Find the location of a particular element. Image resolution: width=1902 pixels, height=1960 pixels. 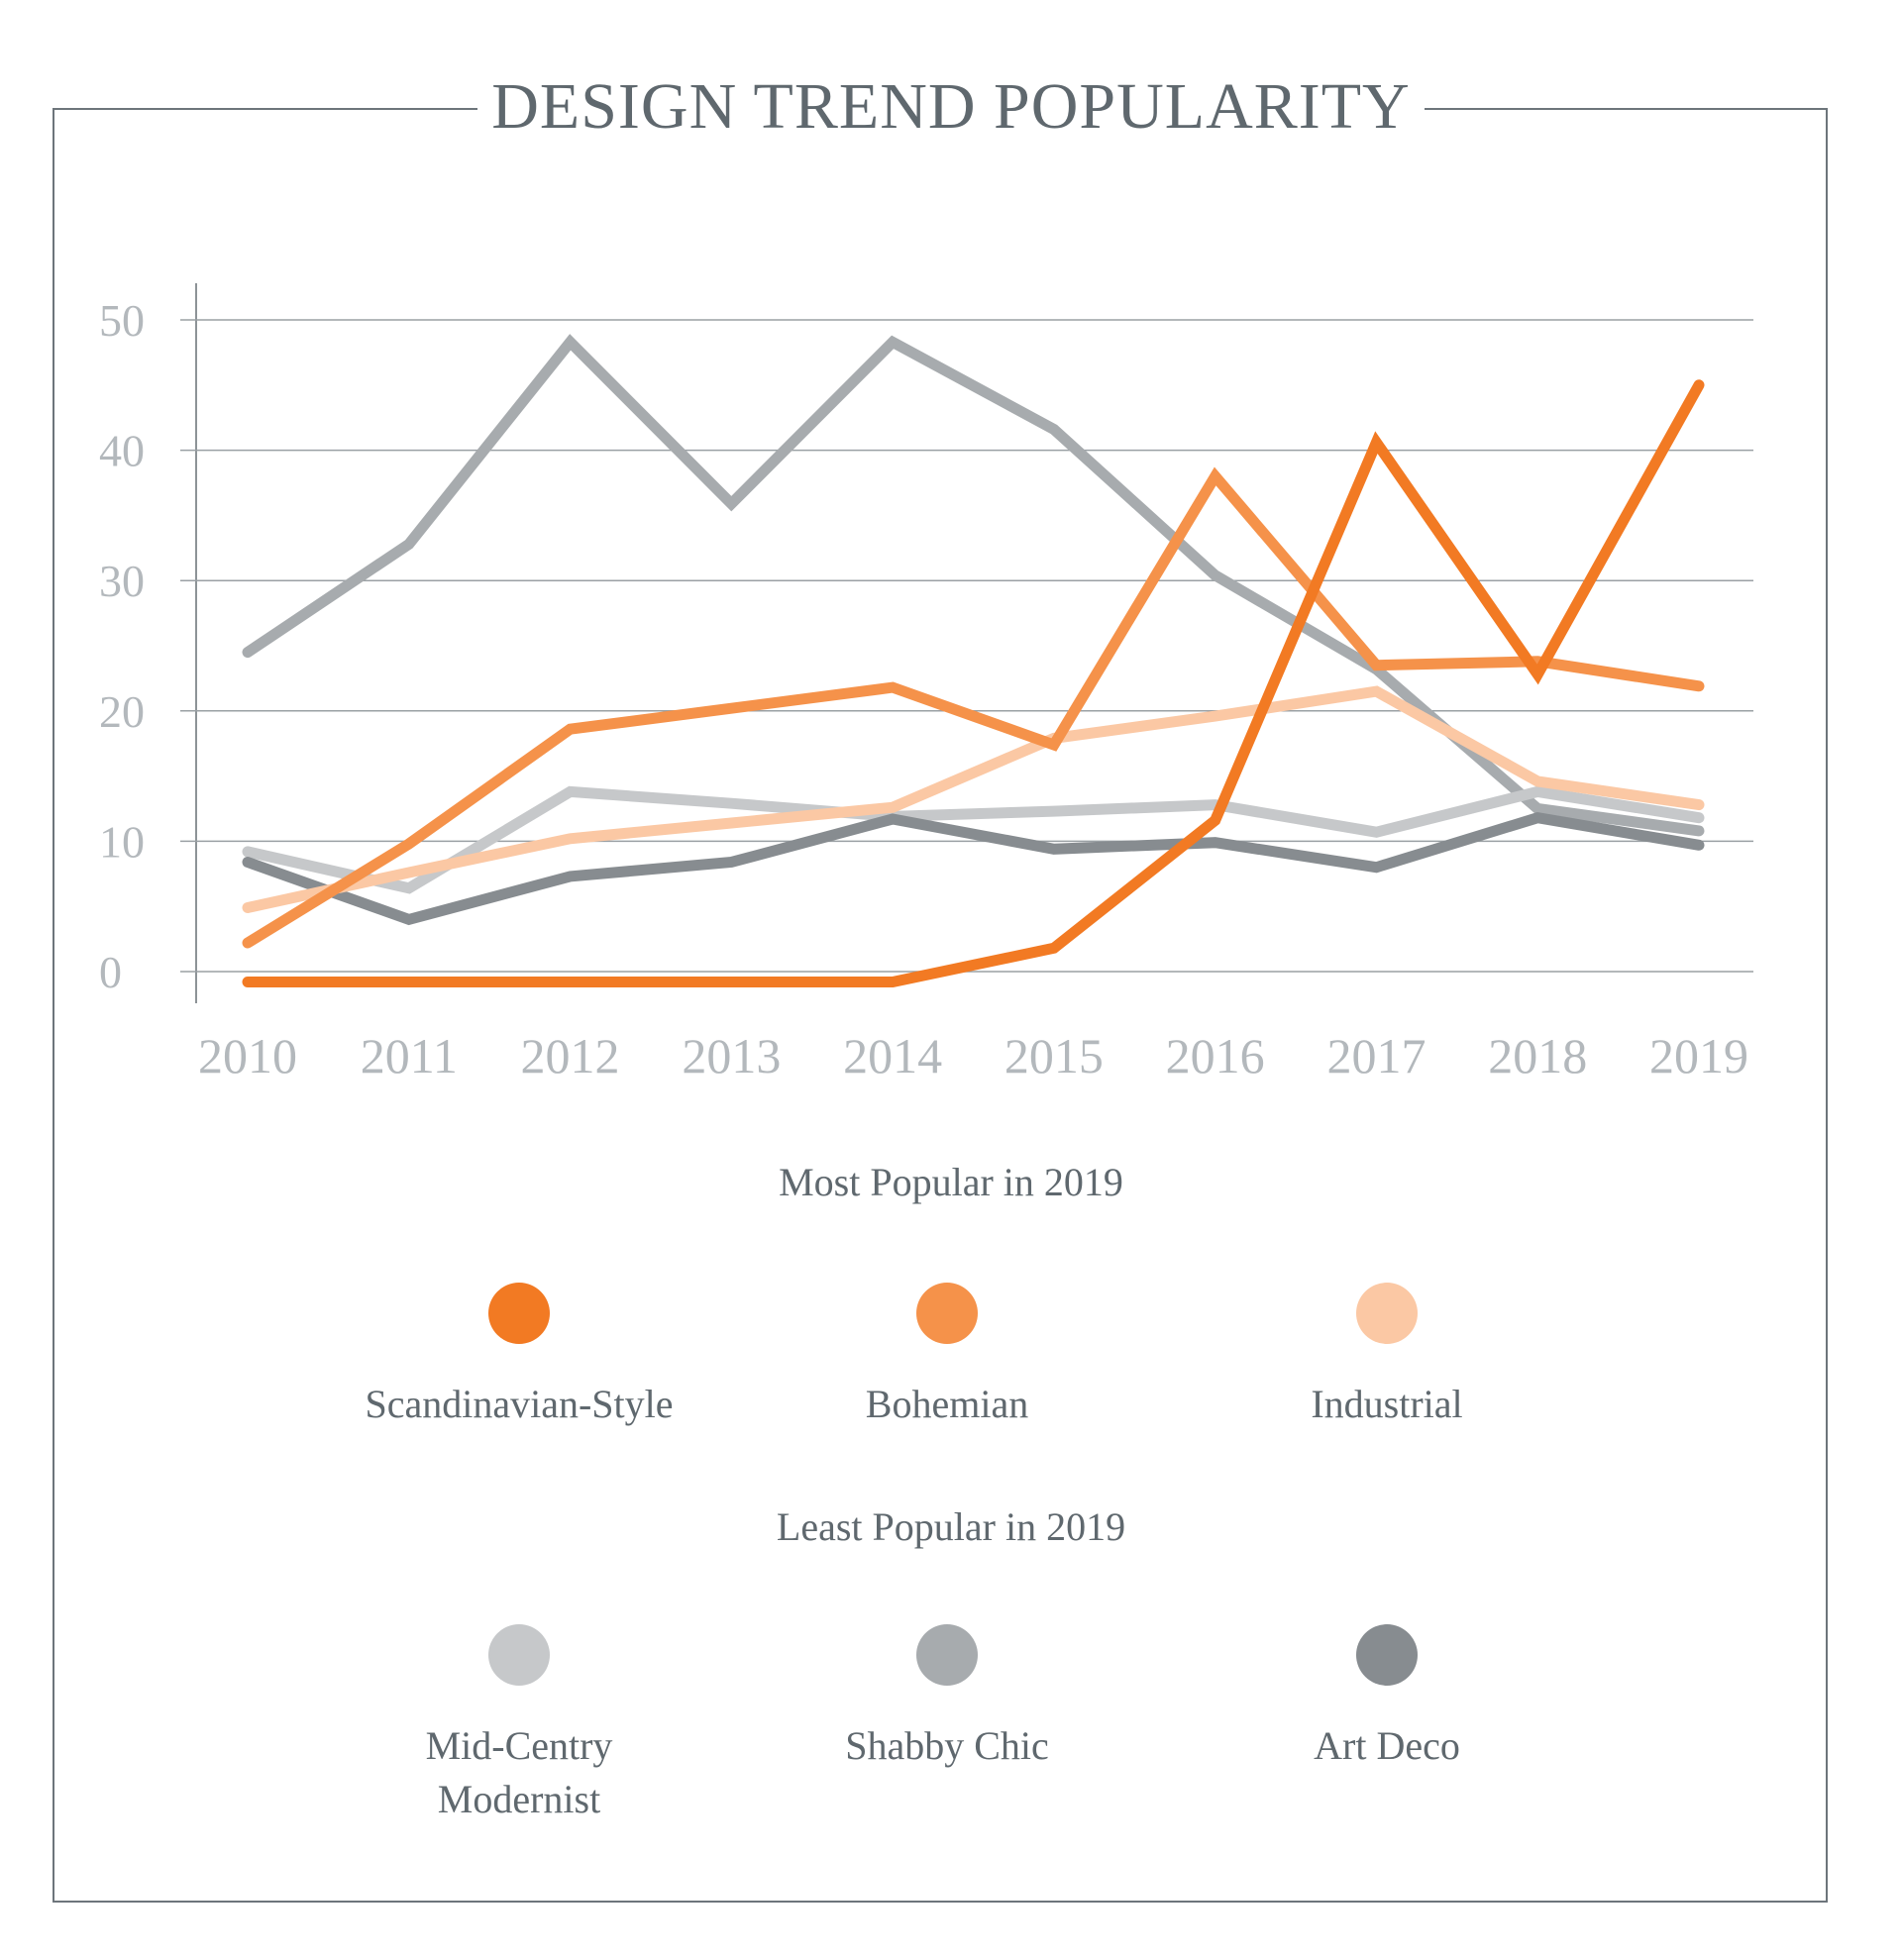

y-tick-label: 20 is located at coordinates (122, 712).